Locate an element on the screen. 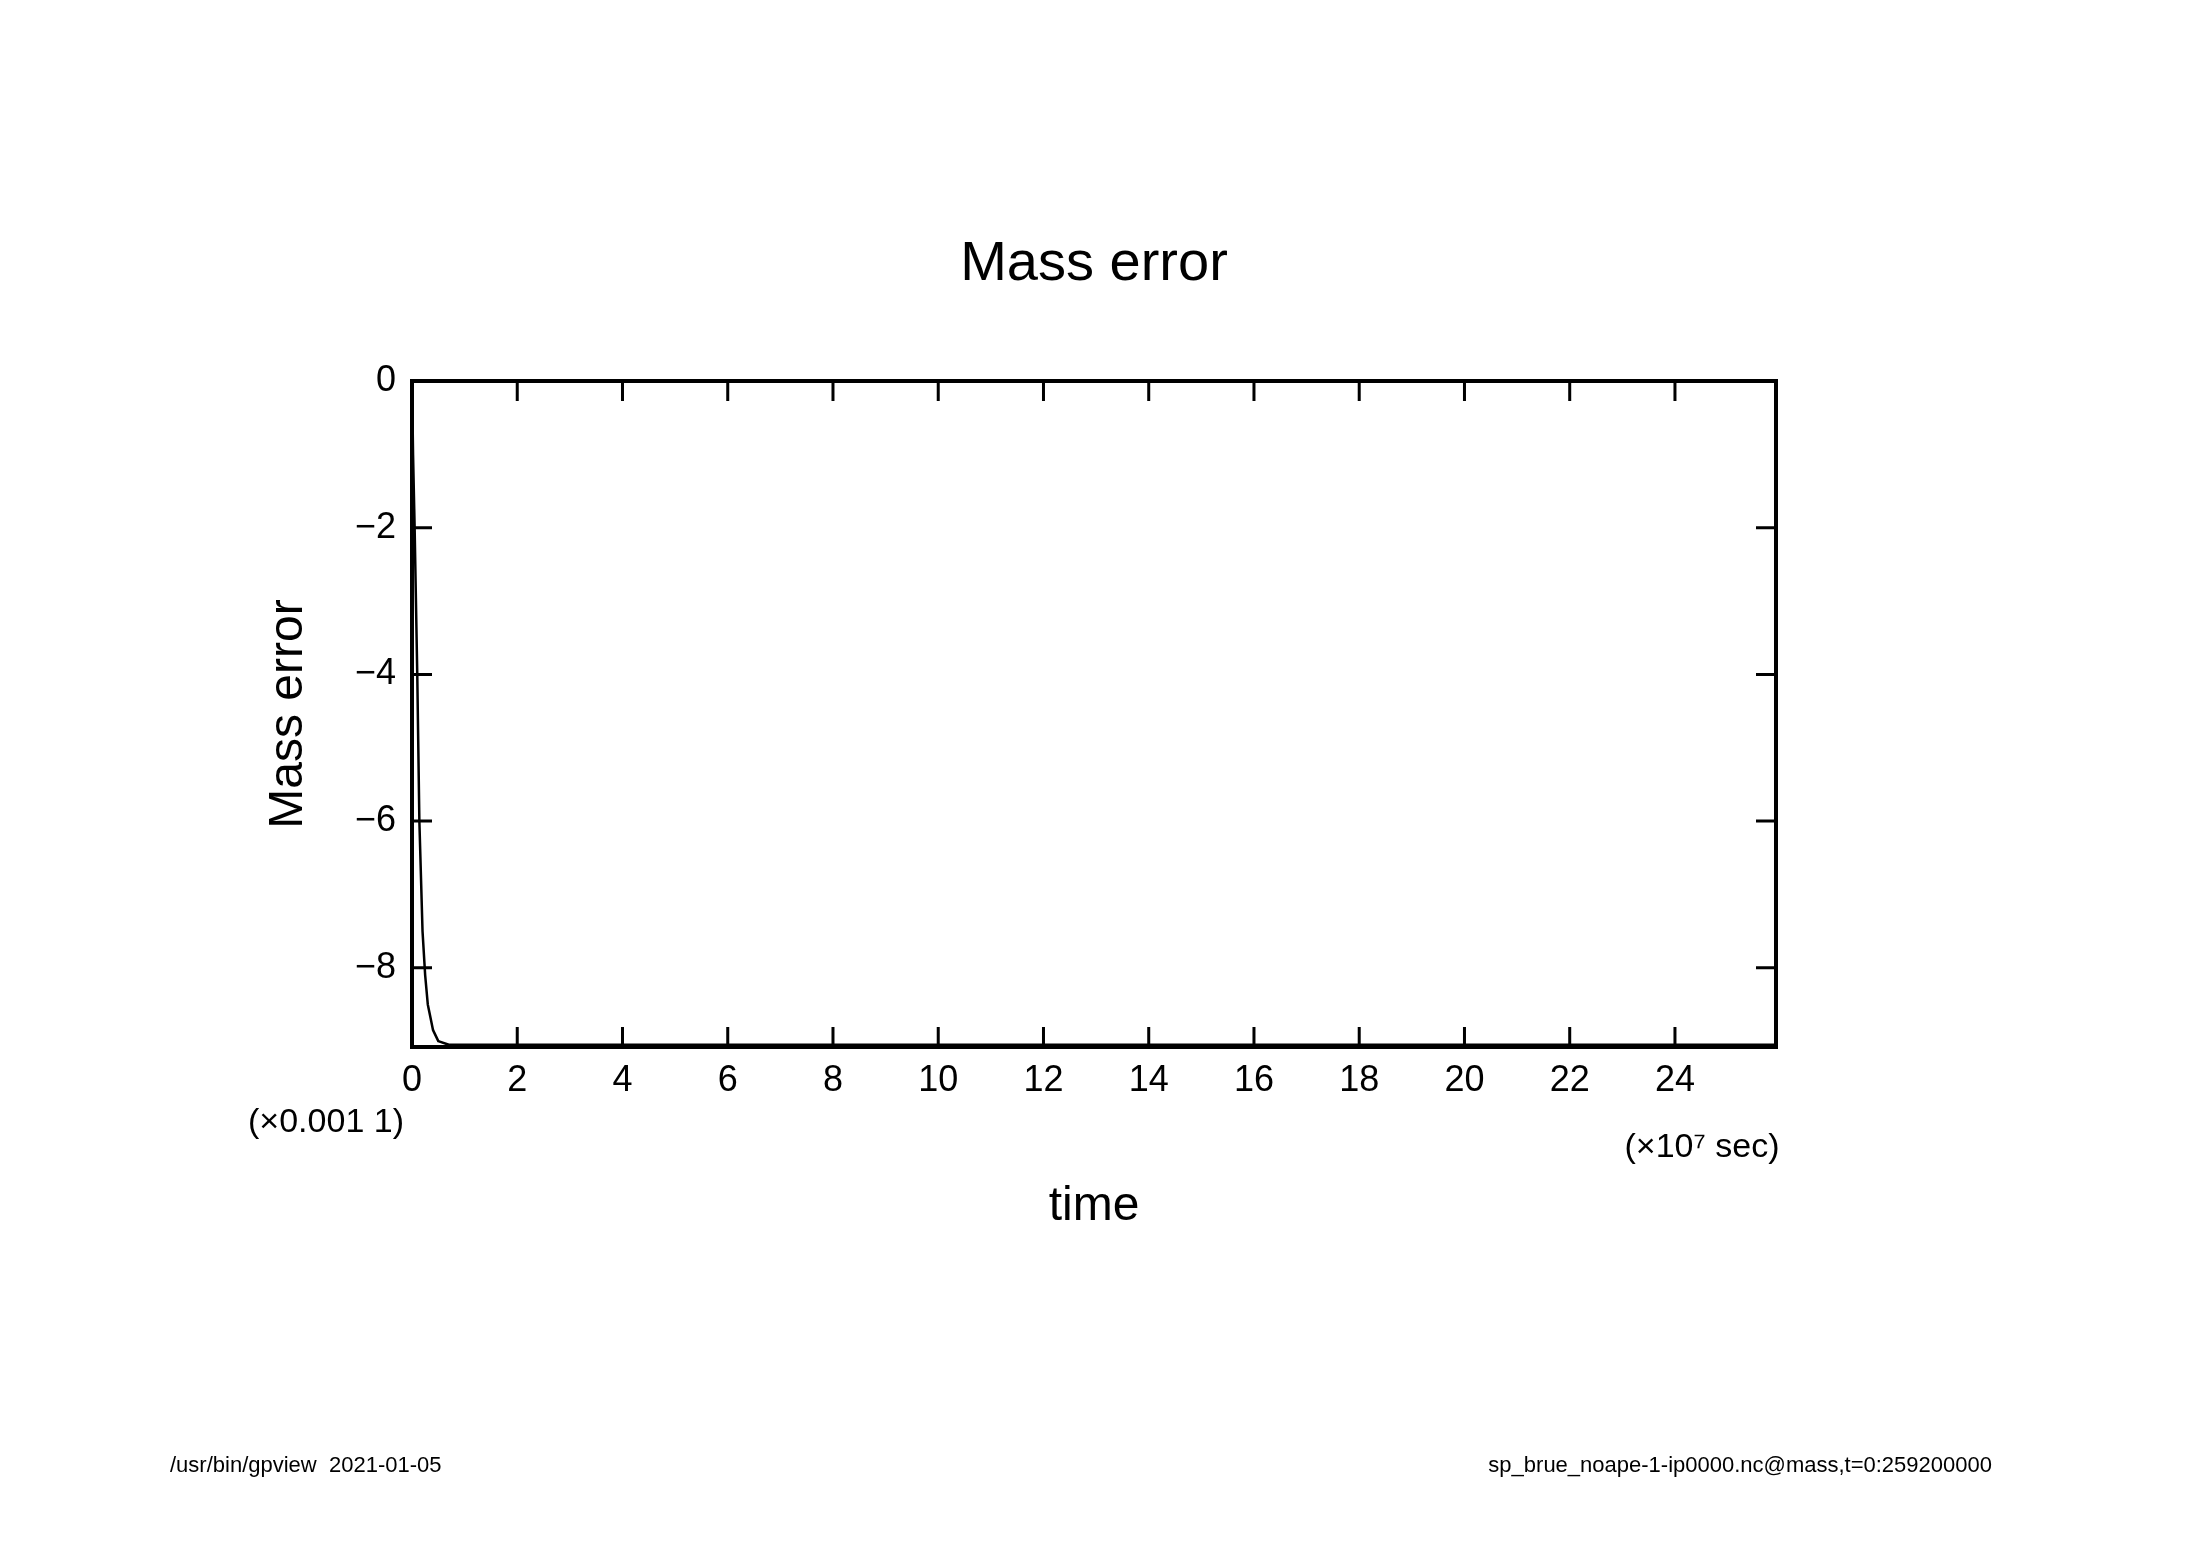  y-tick-label: −2 is located at coordinates (375, 525).